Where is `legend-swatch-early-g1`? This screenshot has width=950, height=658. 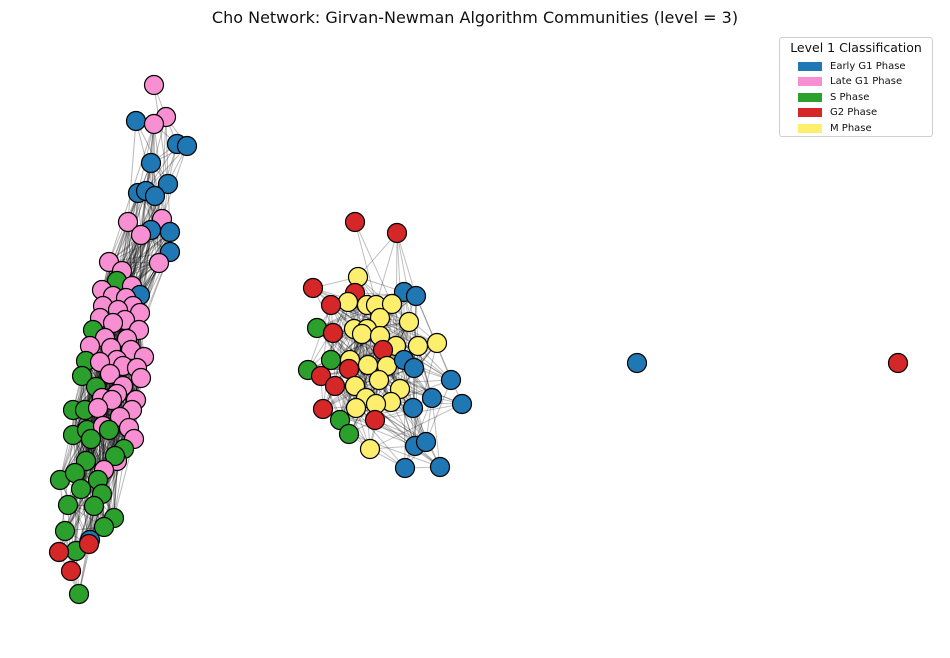
legend-swatch-early-g1 is located at coordinates (810, 66).